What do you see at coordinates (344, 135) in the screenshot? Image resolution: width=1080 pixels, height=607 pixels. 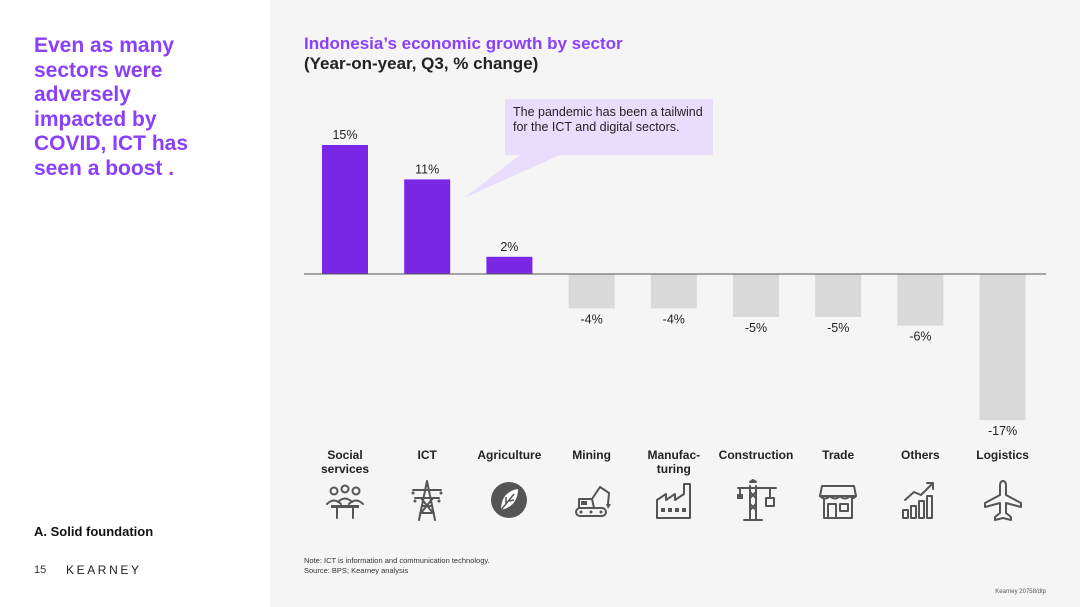 I see `bar-label-0: 15%` at bounding box center [344, 135].